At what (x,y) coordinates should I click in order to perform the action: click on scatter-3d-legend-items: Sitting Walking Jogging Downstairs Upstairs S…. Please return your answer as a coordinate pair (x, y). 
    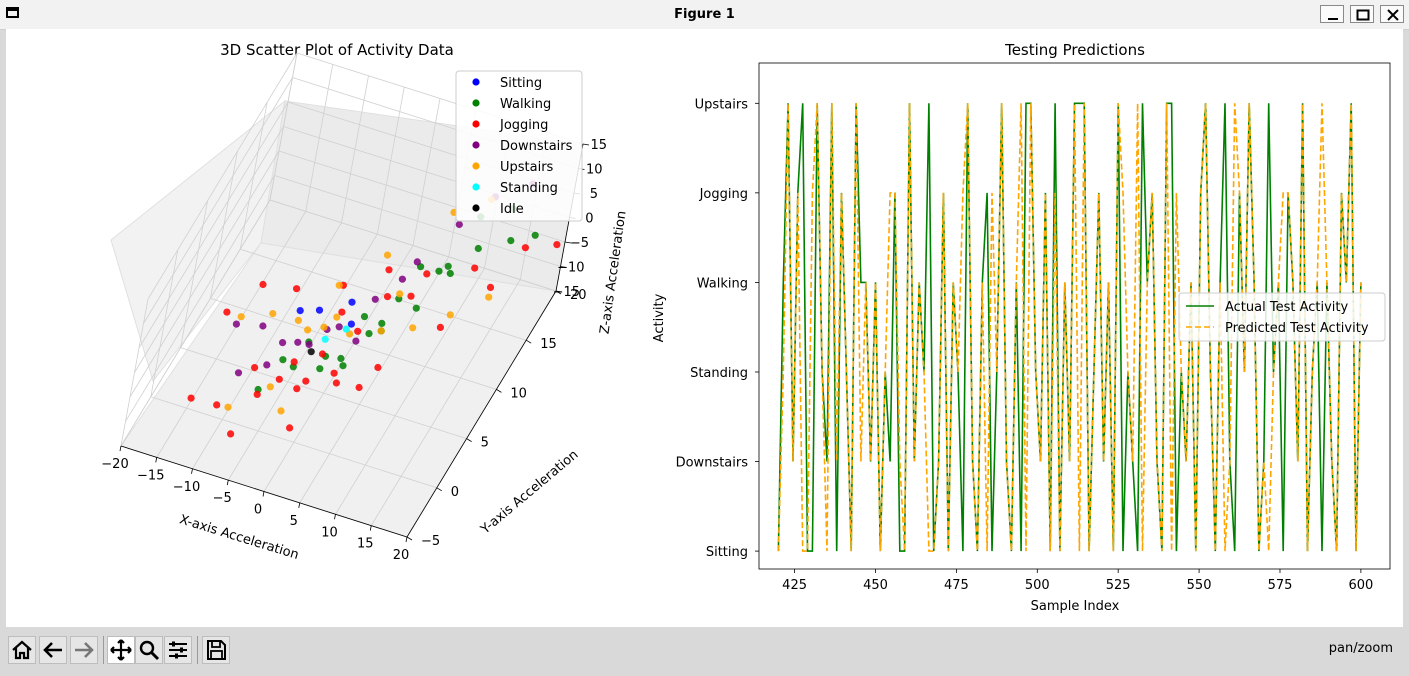
    Looking at the image, I should click on (522, 146).